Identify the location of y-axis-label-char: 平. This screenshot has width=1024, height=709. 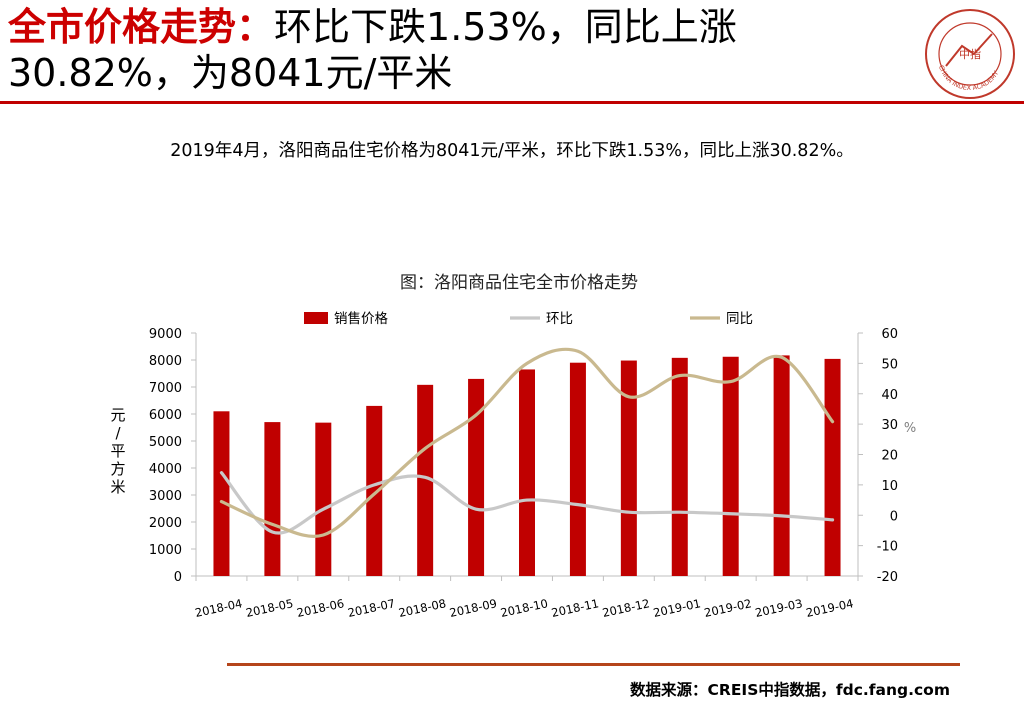
(117, 451).